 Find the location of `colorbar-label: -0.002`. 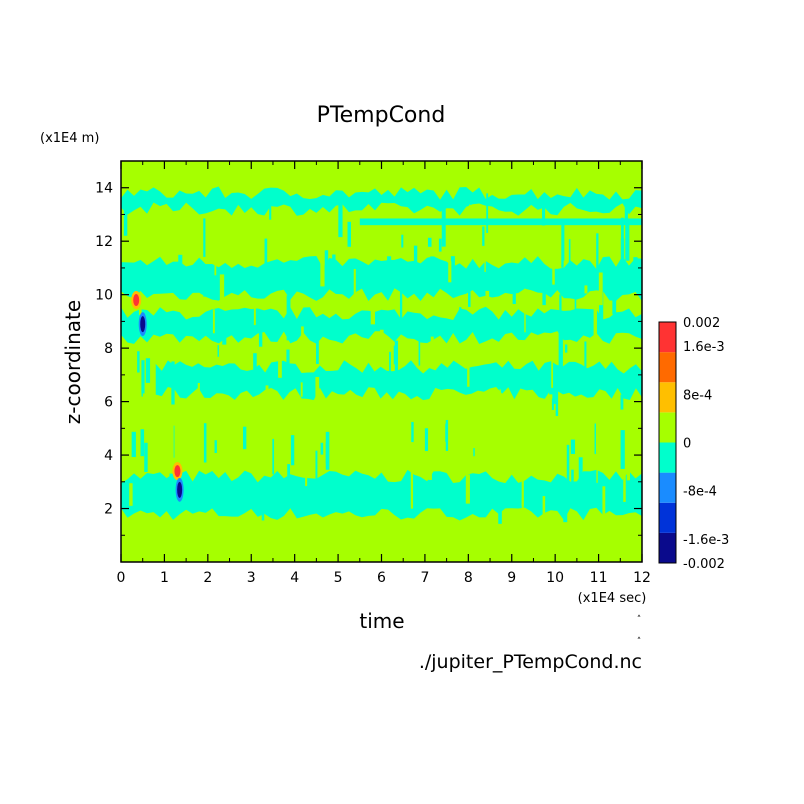

colorbar-label: -0.002 is located at coordinates (704, 564).